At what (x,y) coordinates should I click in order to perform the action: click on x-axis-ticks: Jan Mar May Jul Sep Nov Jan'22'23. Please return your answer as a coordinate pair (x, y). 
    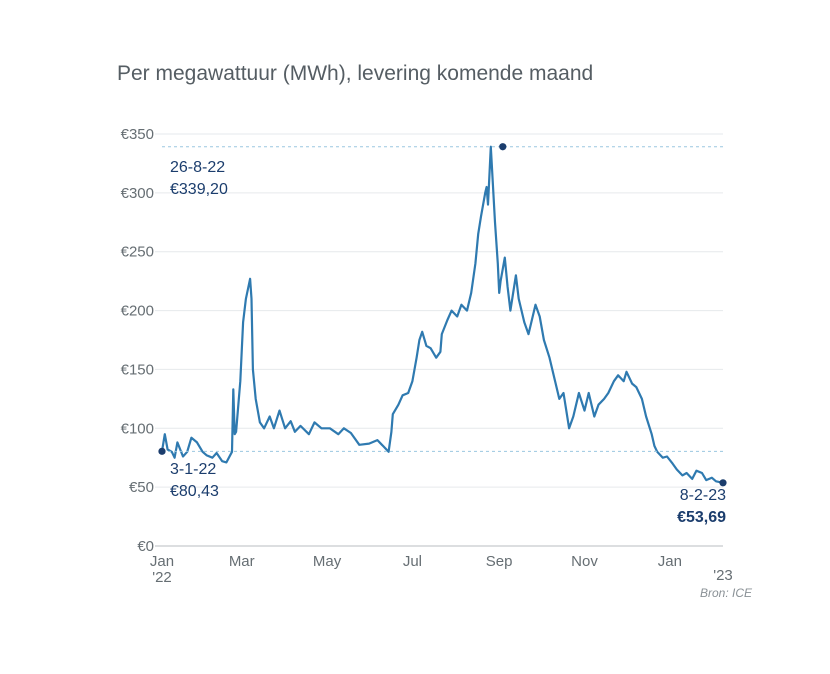
    Looking at the image, I should click on (441, 569).